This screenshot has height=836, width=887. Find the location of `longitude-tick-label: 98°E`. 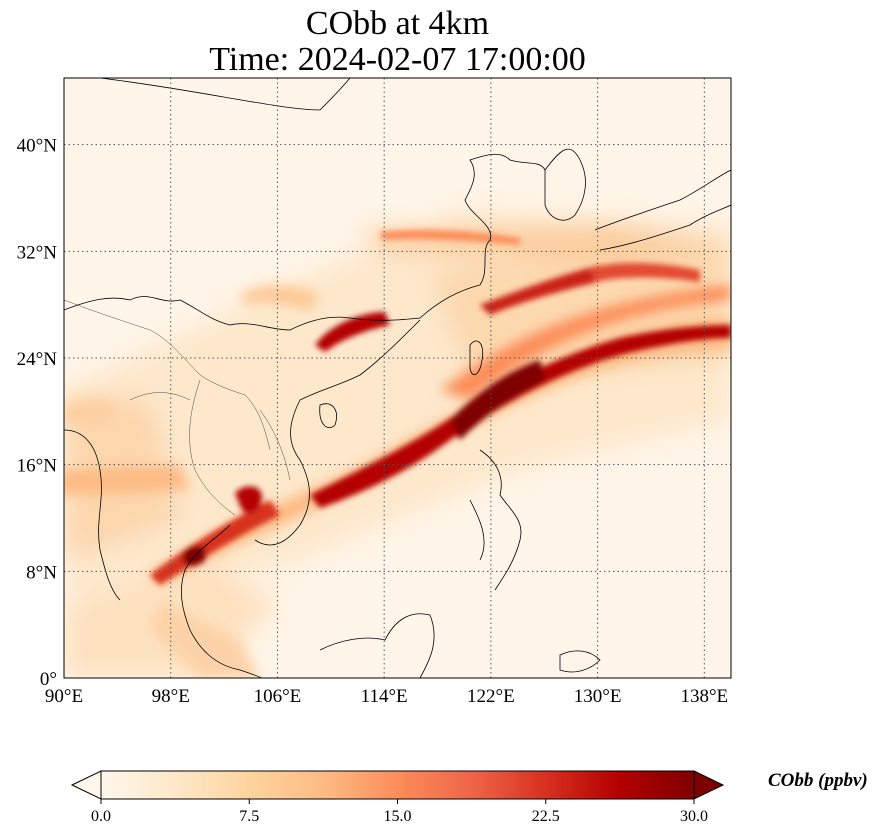

longitude-tick-label: 98°E is located at coordinates (171, 696).